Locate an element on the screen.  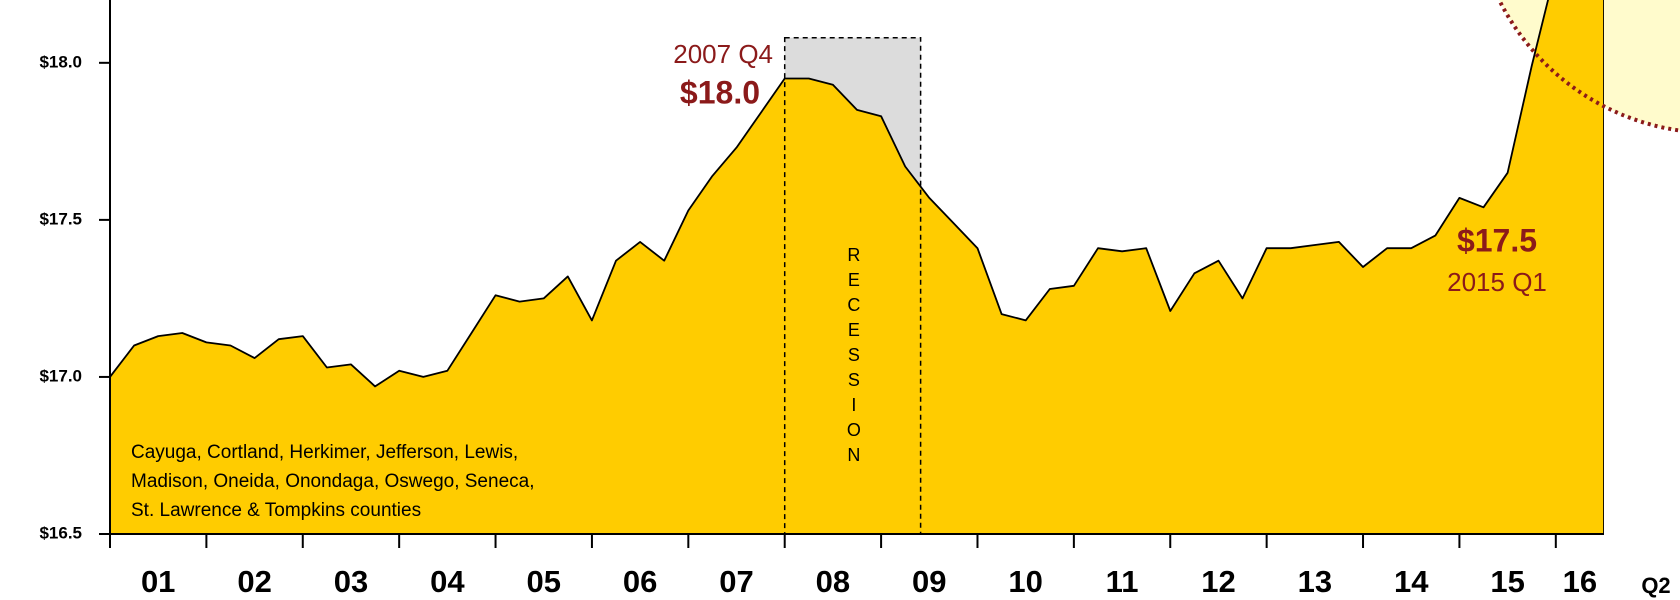
x-tick-label: 16 is located at coordinates (1580, 581).